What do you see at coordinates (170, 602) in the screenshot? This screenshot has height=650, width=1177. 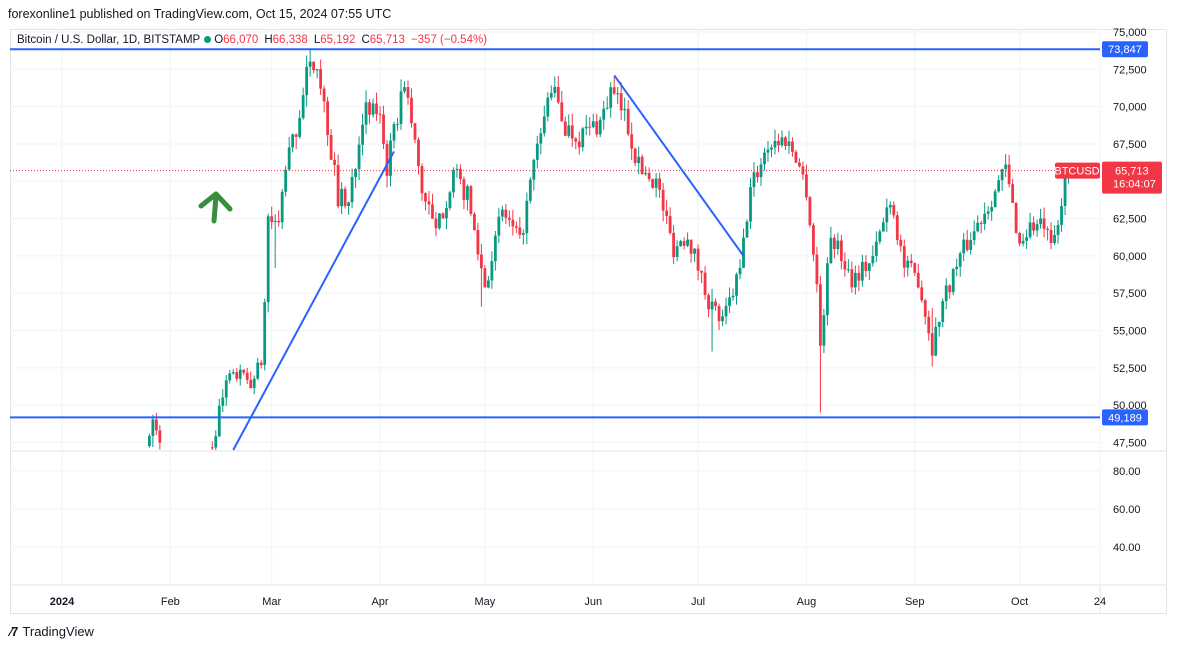 I see `time-tick: Feb` at bounding box center [170, 602].